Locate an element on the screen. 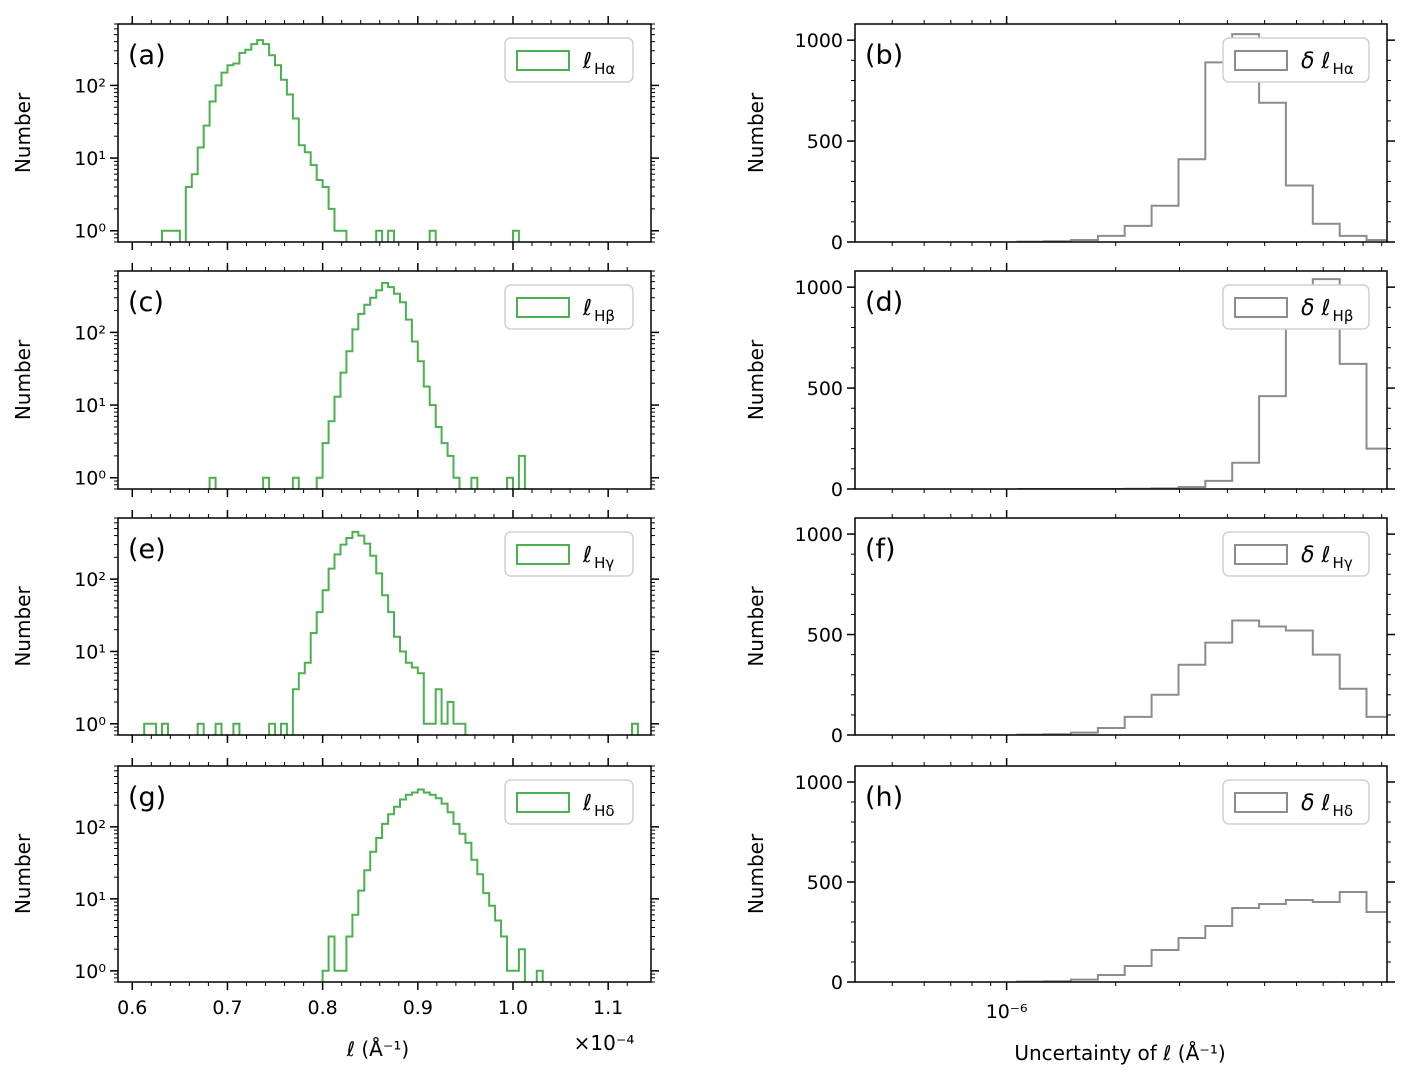 The image size is (1413, 1087). left-x-axis-label: ℓ (Å⁻¹) is located at coordinates (377, 1049).